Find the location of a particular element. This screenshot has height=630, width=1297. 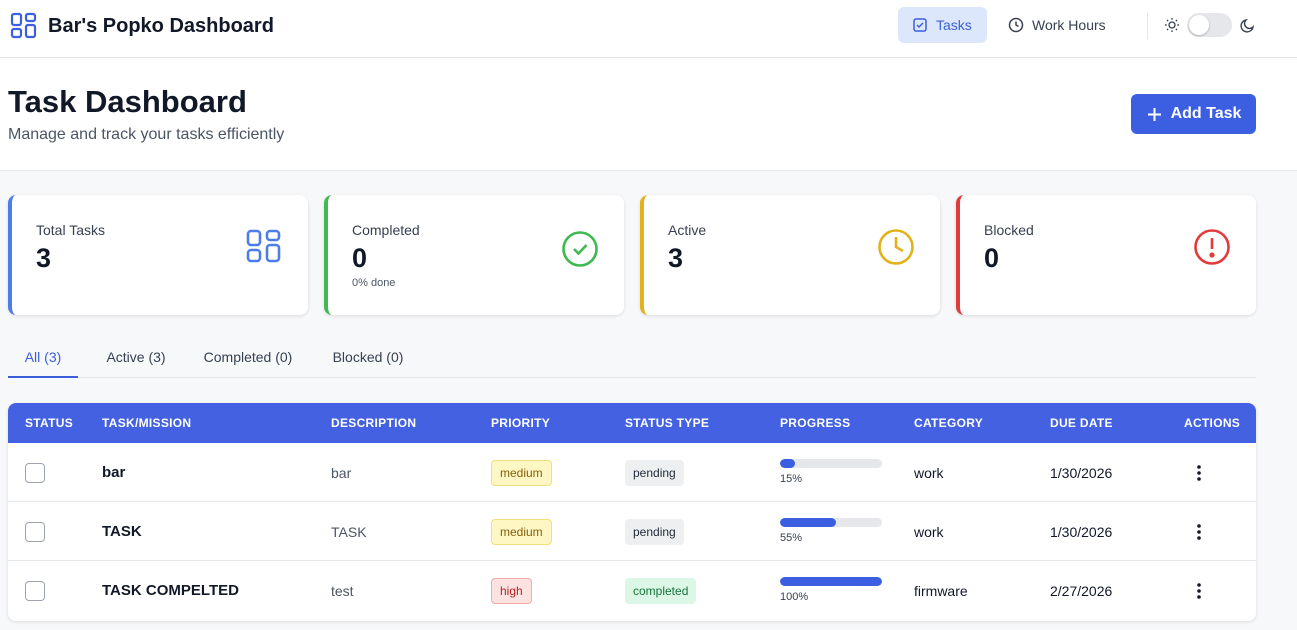

app-title: Bar's Popko Dashboard is located at coordinates (161, 25).